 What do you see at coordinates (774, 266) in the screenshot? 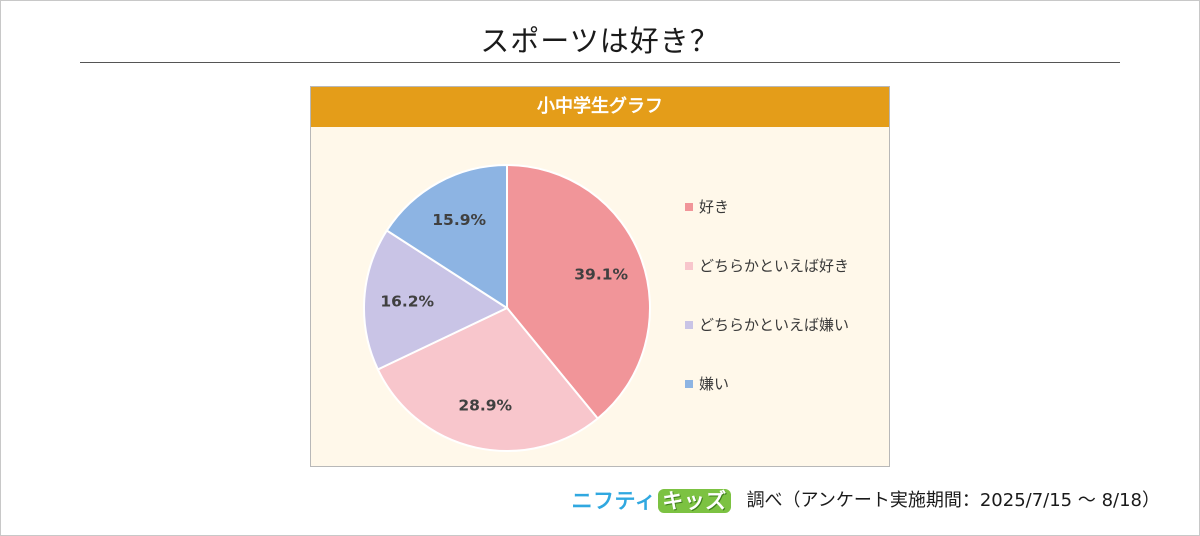
I see `legend-label: どちらかといえば好き` at bounding box center [774, 266].